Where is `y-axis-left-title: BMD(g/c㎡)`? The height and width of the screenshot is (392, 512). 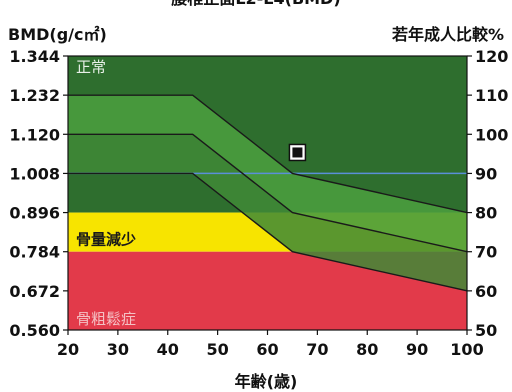
y-axis-left-title: BMD(g/c㎡) is located at coordinates (57, 34).